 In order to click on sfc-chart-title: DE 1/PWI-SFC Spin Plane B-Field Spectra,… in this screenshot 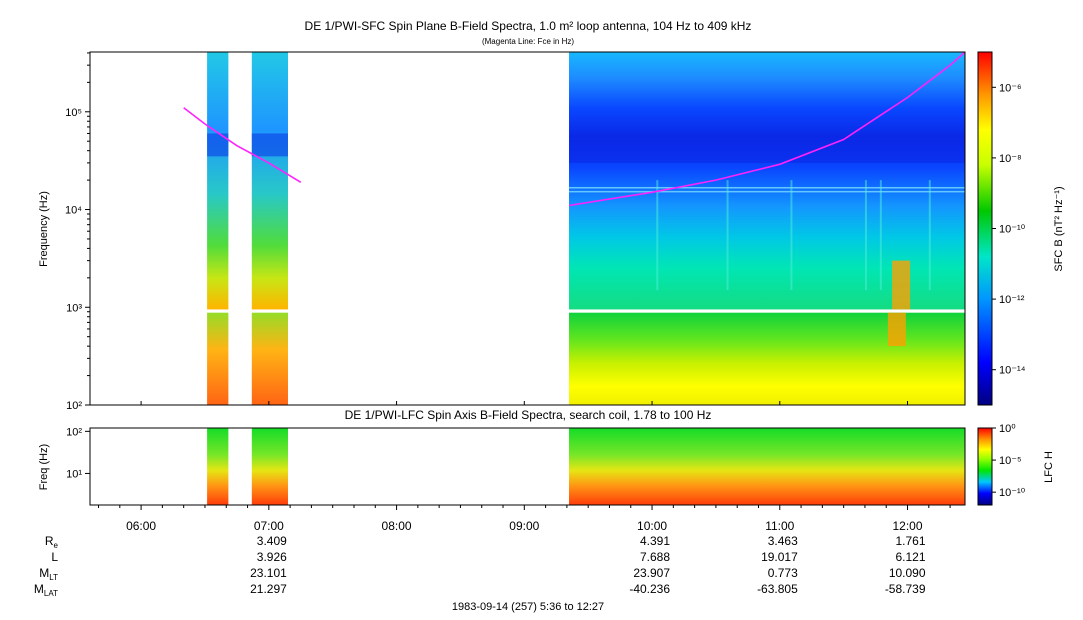, I will do `click(528, 26)`.